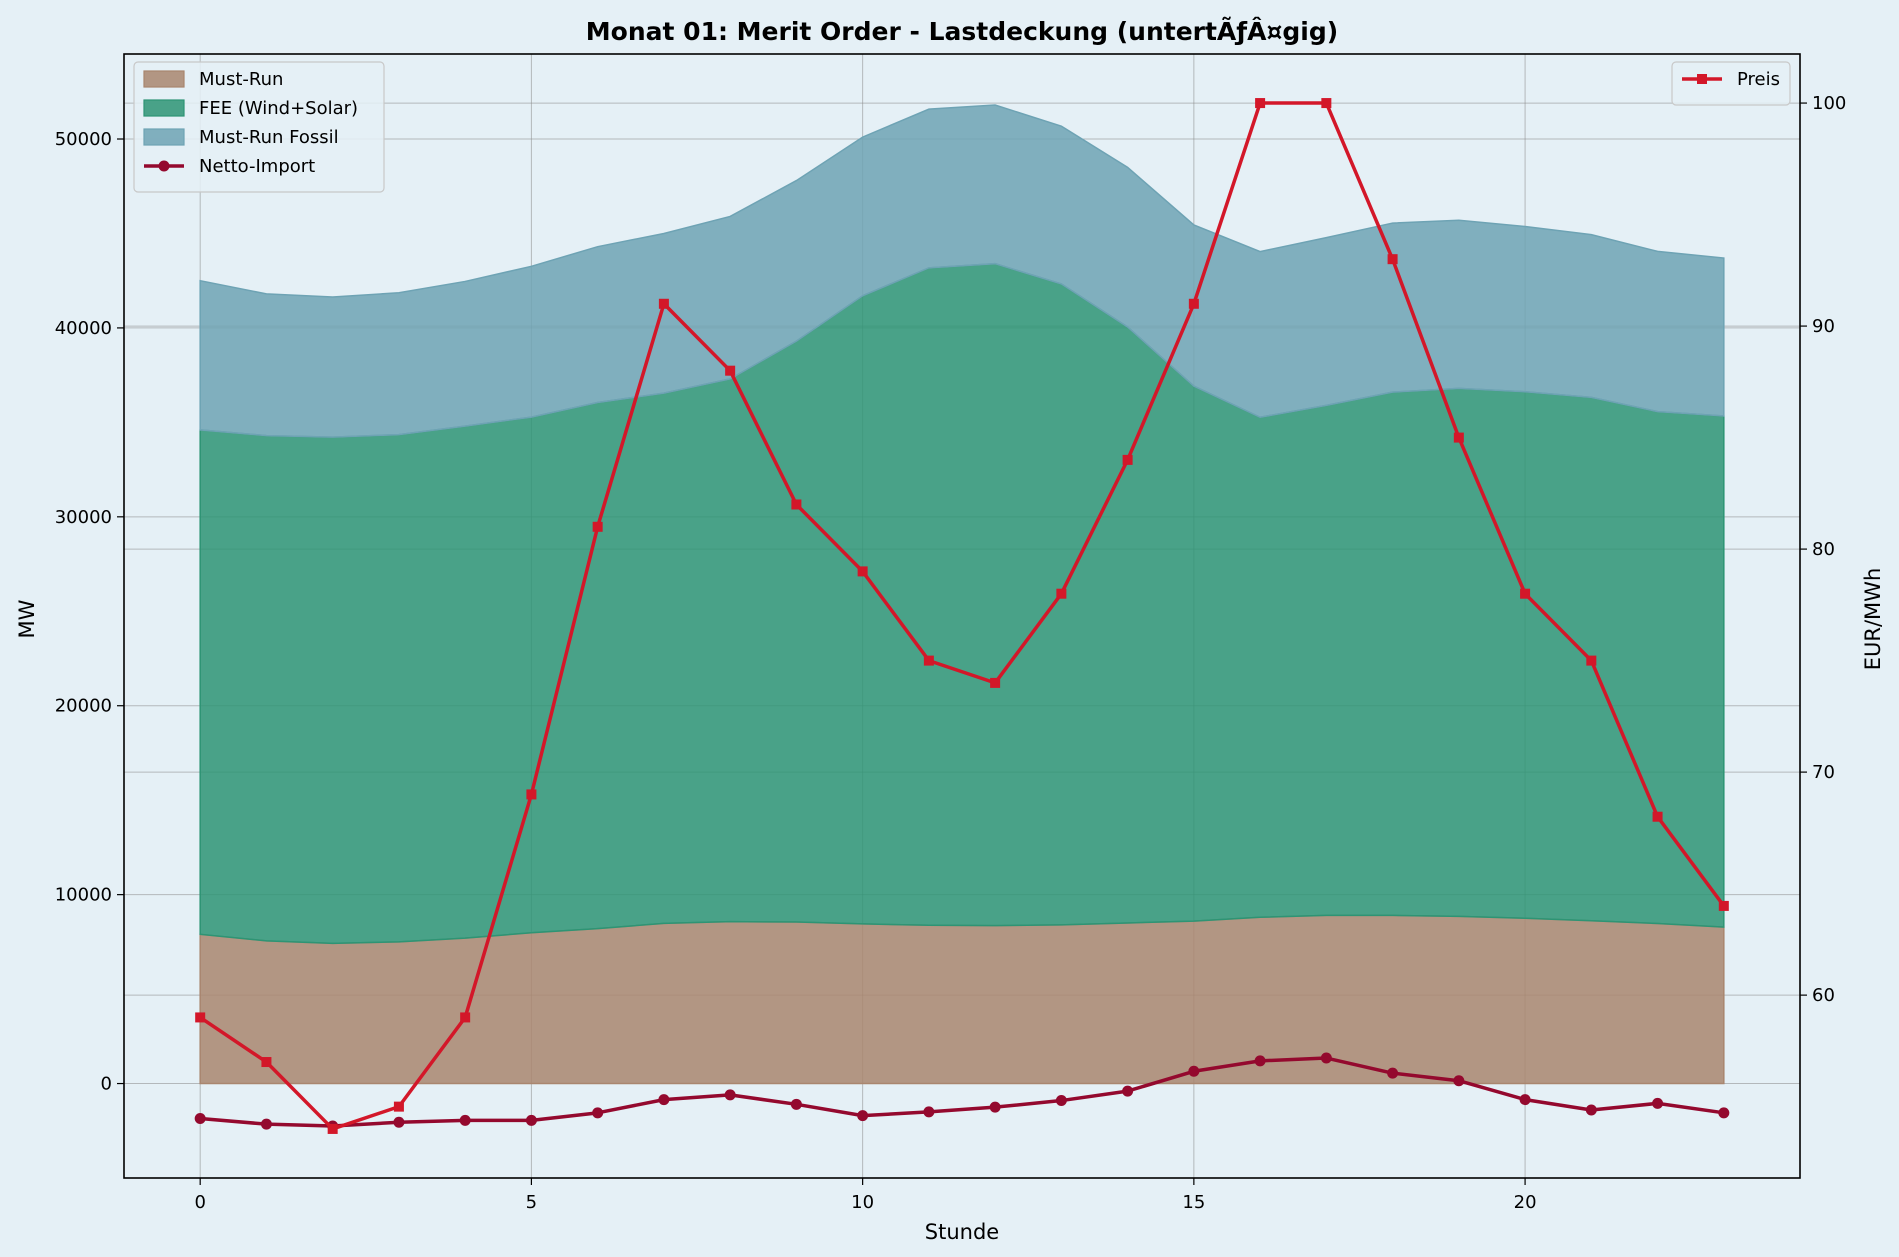  What do you see at coordinates (89, 612) in the screenshot?
I see `y-axis-ticks: 0 10000 20000 30000 40000 50000` at bounding box center [89, 612].